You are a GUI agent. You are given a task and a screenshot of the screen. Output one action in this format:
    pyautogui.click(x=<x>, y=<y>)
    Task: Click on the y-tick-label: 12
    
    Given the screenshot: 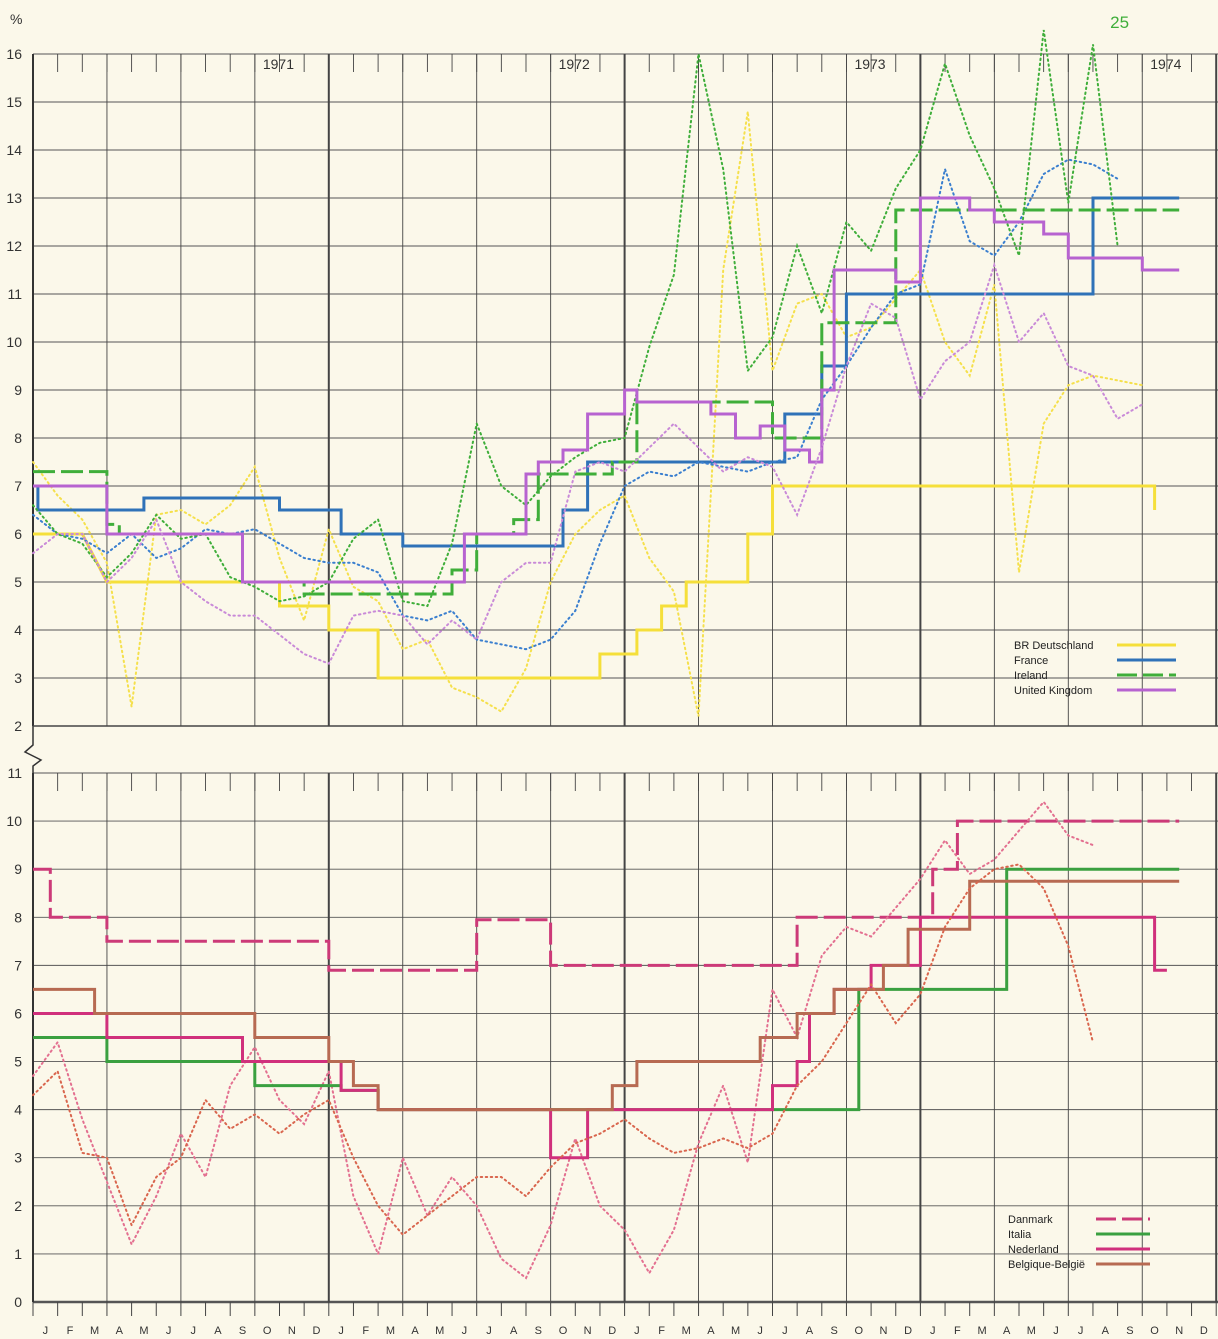 What is the action you would take?
    pyautogui.click(x=14, y=246)
    